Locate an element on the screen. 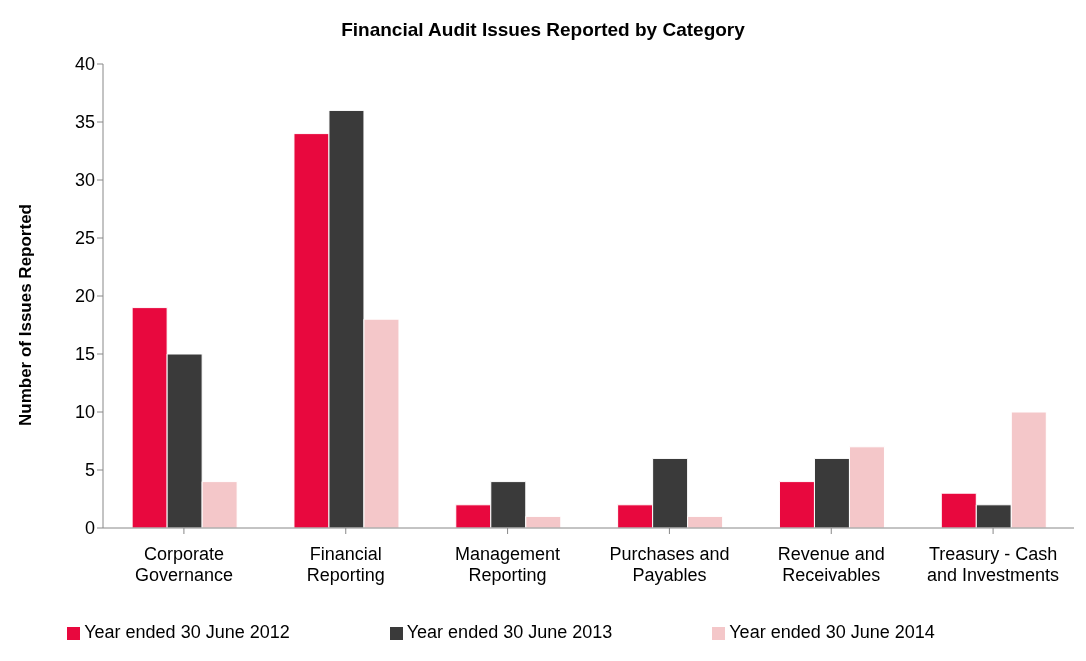 The image size is (1086, 661). x-tick-label: Corporate Governance is located at coordinates (183, 564).